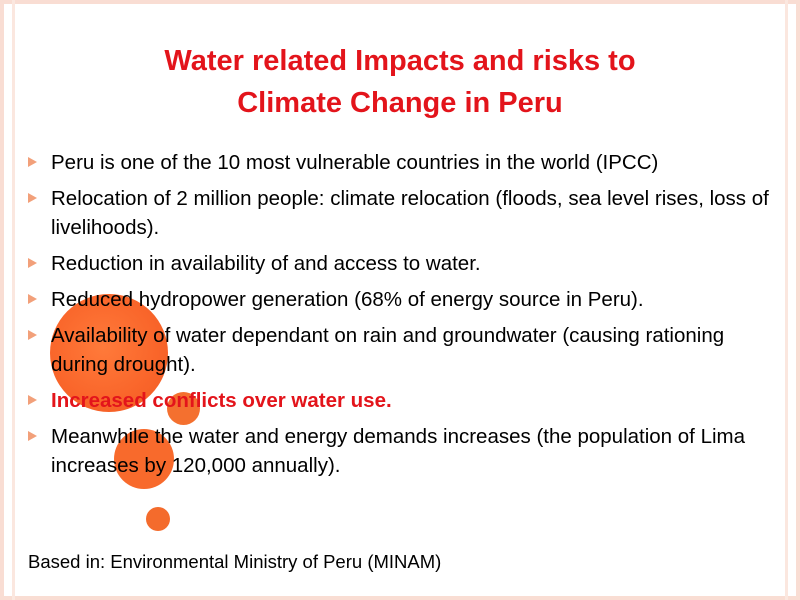  What do you see at coordinates (221, 400) in the screenshot?
I see `bullet-text-highlight: Increased conflicts over water use.` at bounding box center [221, 400].